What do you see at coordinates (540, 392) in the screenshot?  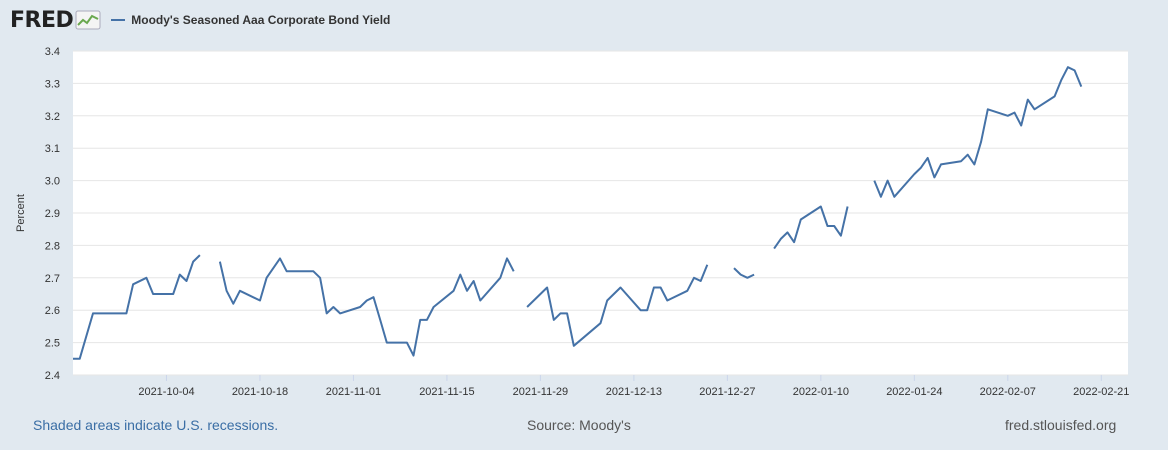 I see `x-tick-label: 2021-11-29` at bounding box center [540, 392].